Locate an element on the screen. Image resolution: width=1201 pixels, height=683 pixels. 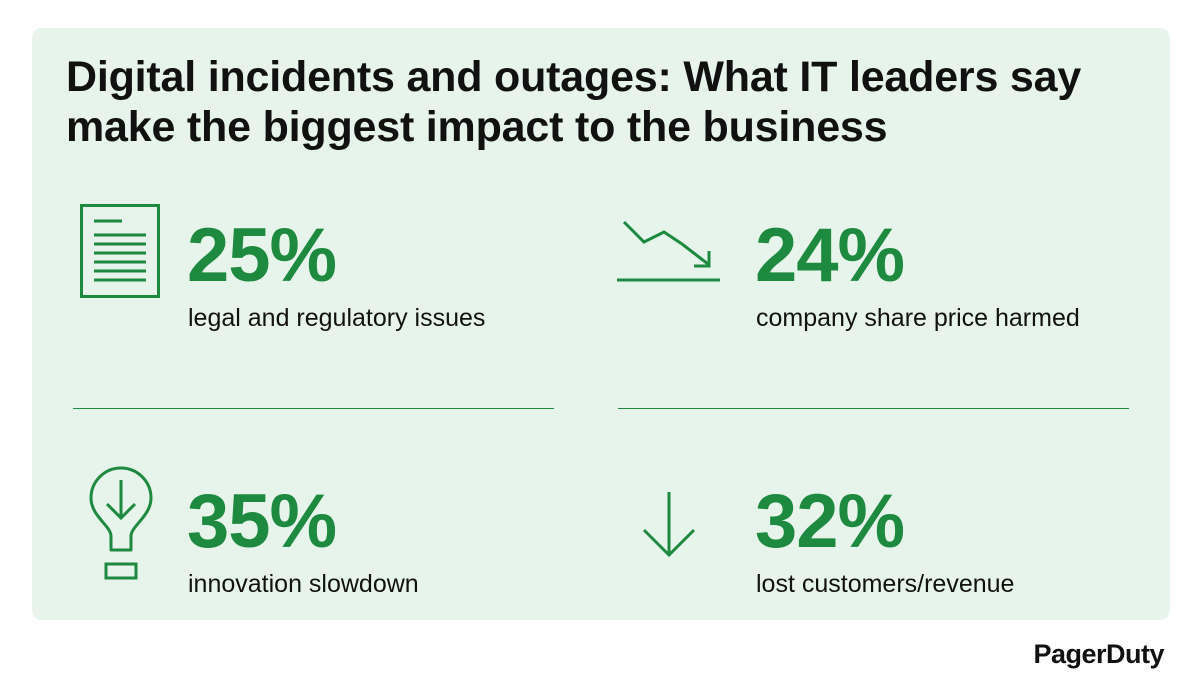
stat-label-innovation: innovation slowdown is located at coordinates (303, 584).